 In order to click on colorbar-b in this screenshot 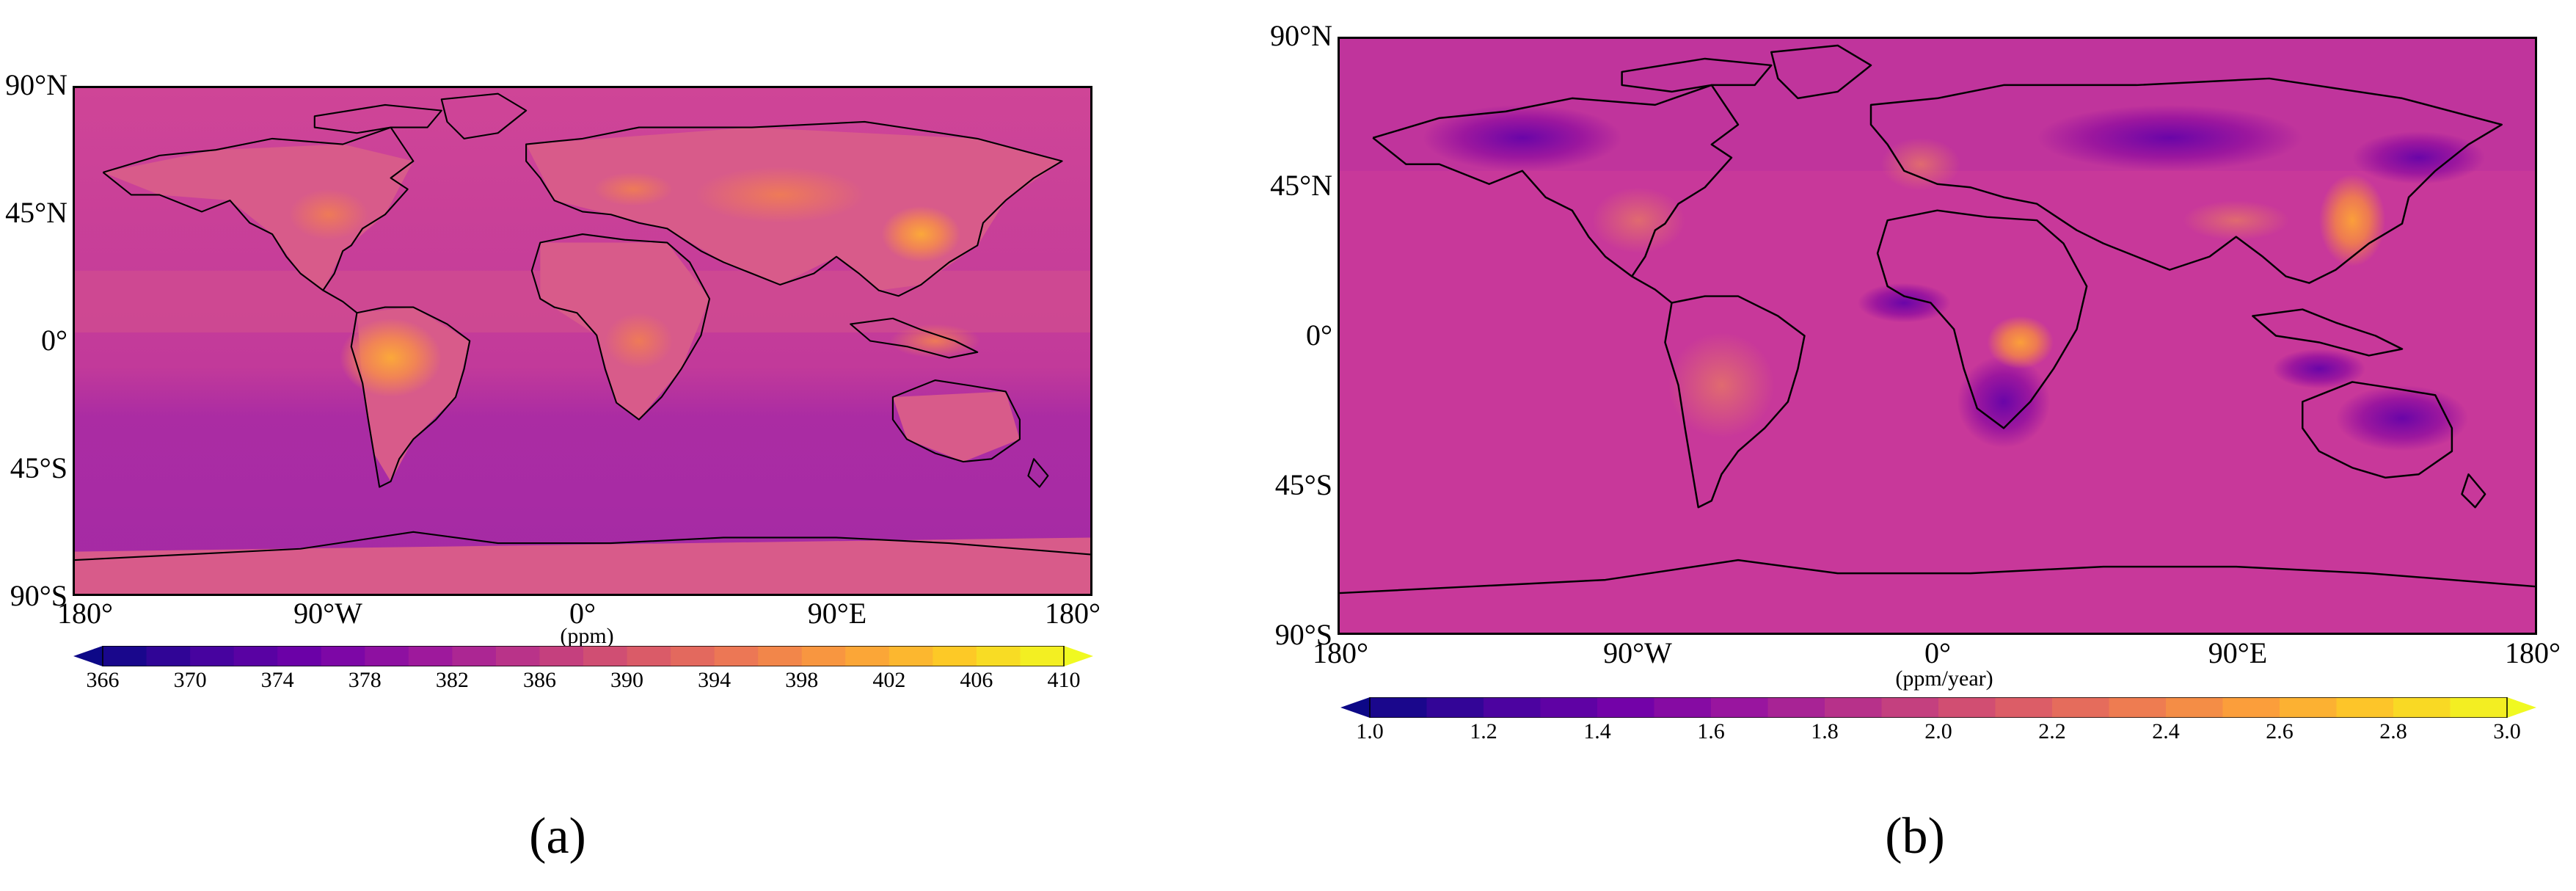, I will do `click(1938, 707)`.